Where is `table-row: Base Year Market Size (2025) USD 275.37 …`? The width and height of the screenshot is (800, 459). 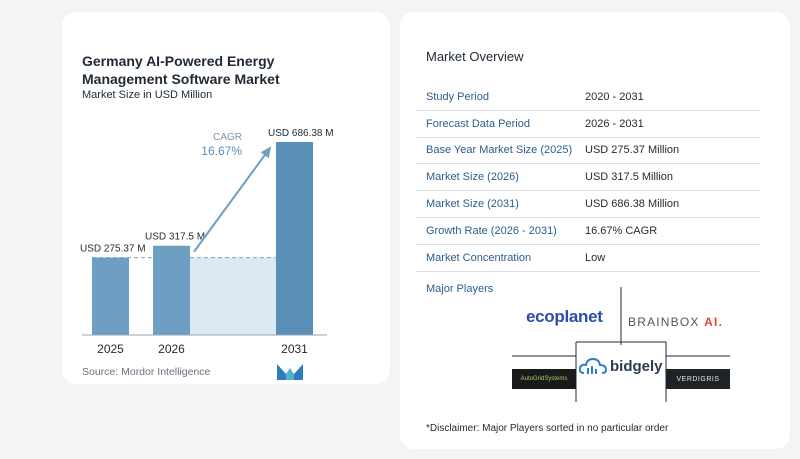 table-row: Base Year Market Size (2025) USD 275.37 … is located at coordinates (588, 151).